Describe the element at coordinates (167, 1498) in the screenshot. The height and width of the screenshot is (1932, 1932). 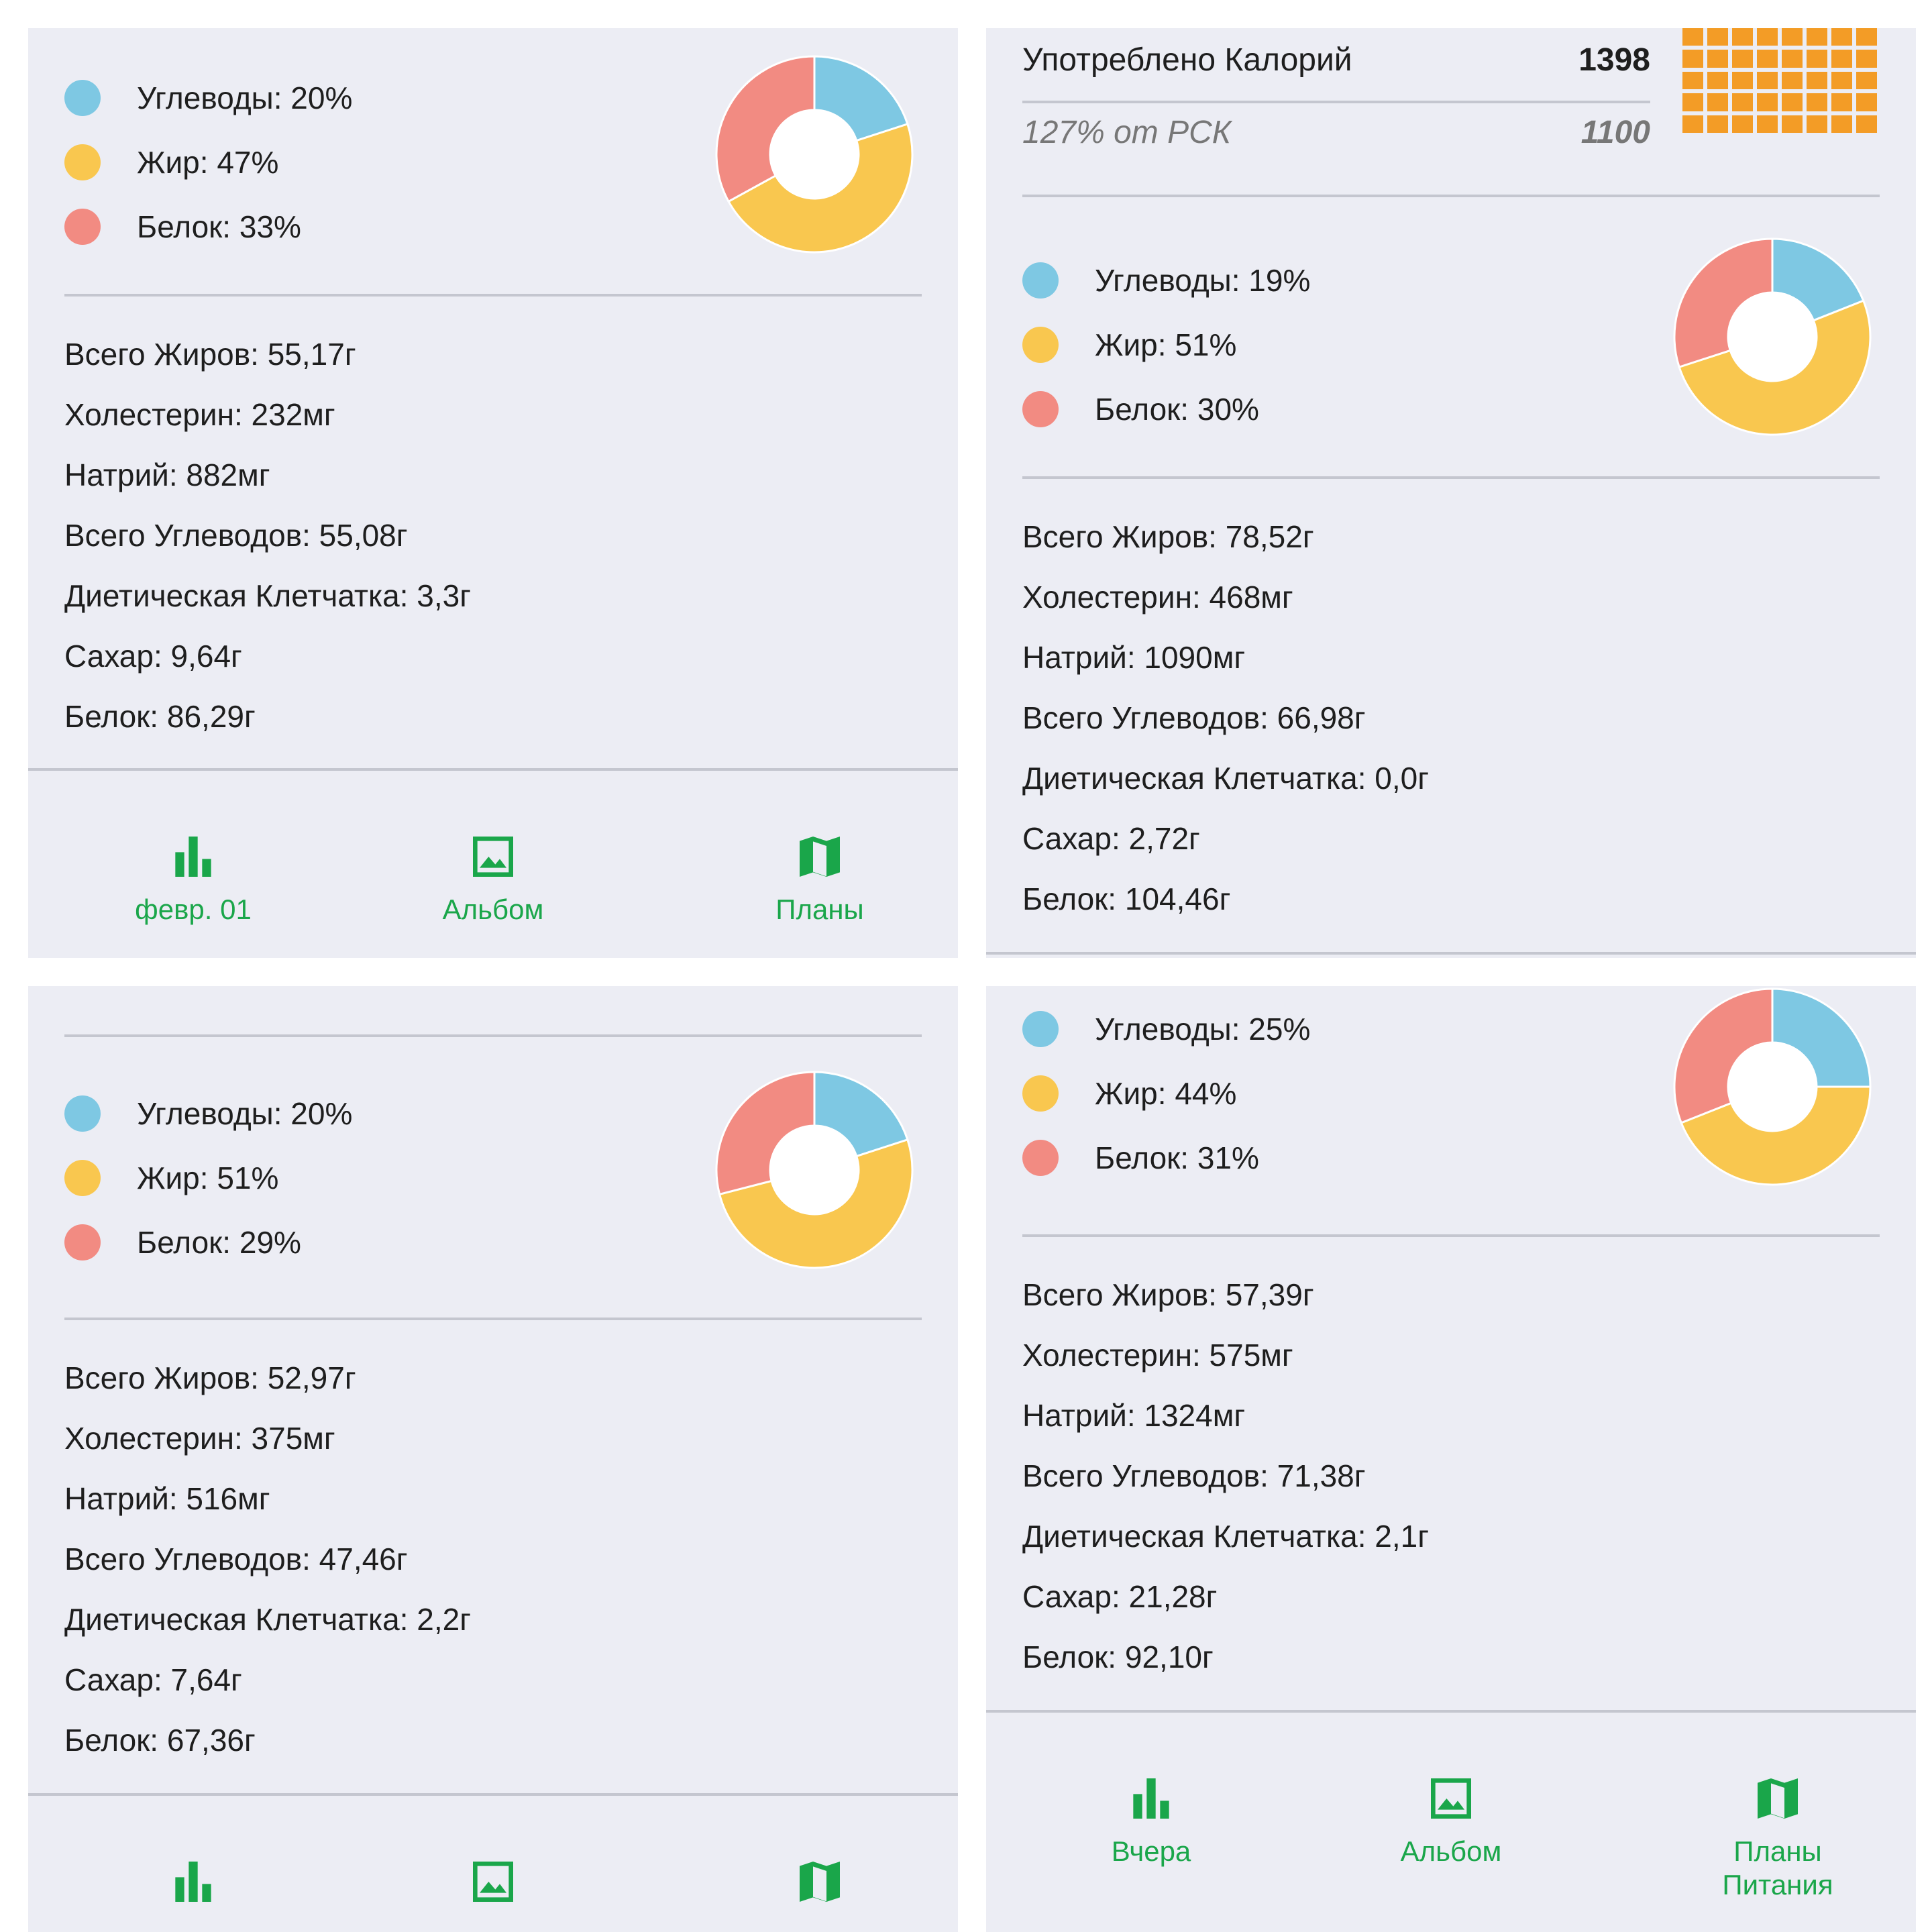
I see `sodium: Натрий: 516мг` at that location.